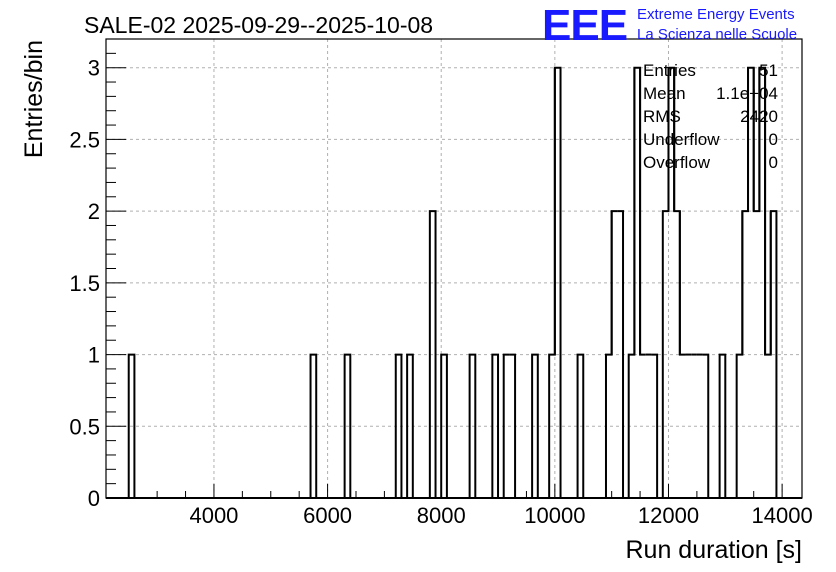  What do you see at coordinates (327, 515) in the screenshot?
I see `x-tick-label: 6000` at bounding box center [327, 515].